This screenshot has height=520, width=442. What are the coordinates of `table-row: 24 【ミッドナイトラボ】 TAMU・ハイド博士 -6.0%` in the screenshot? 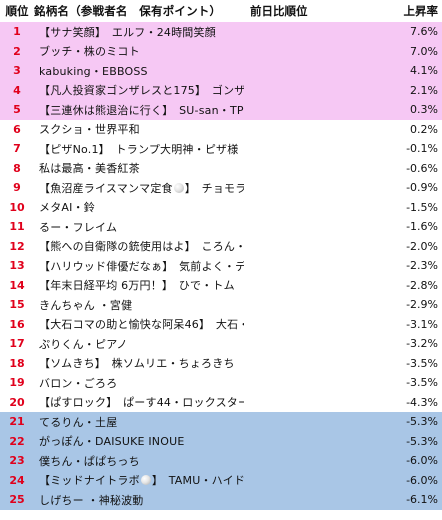 It's located at (221, 480).